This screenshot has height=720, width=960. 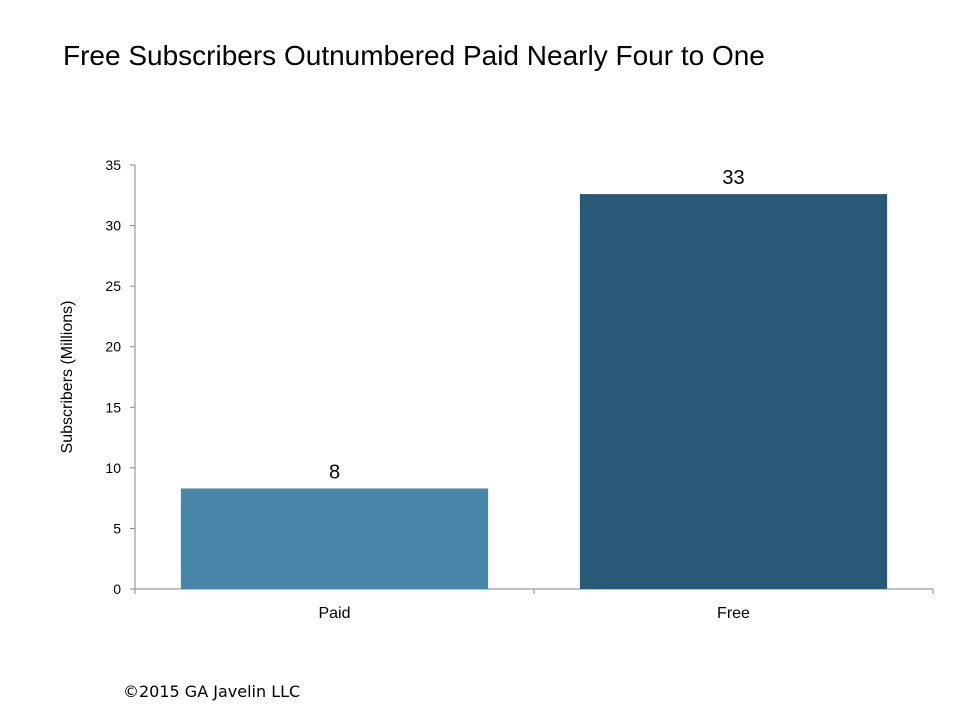 What do you see at coordinates (334, 538) in the screenshot?
I see `bar-paid` at bounding box center [334, 538].